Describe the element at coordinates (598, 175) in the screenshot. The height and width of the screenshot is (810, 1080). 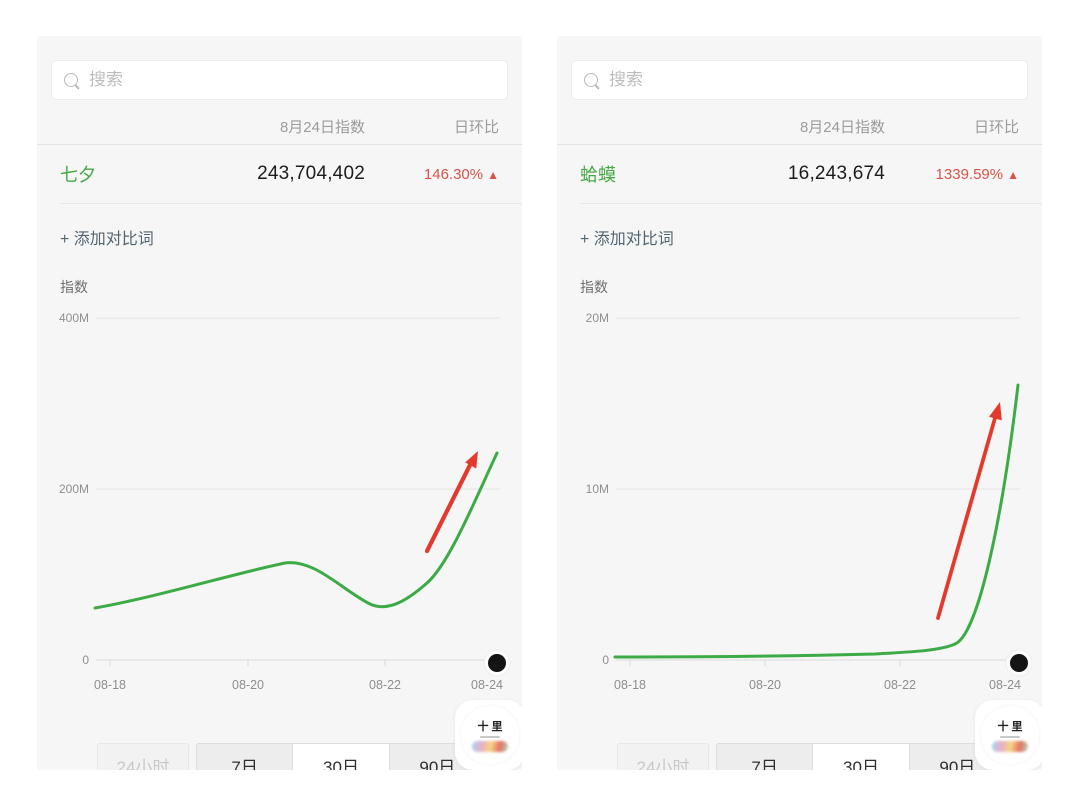
I see `keyword-name: 蛤蟆` at that location.